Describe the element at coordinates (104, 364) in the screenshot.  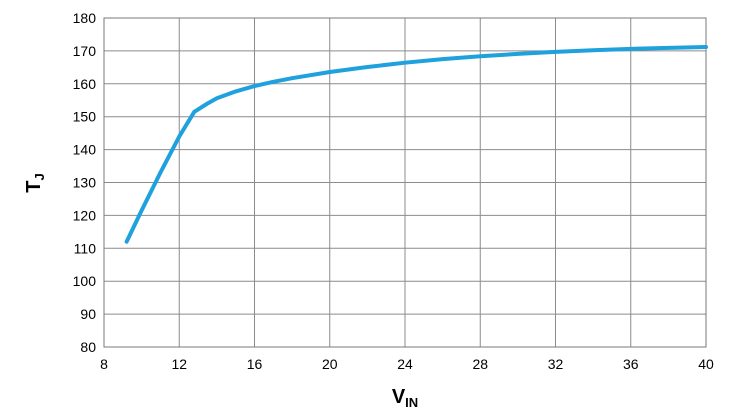
I see `x-tick-label: 8` at that location.